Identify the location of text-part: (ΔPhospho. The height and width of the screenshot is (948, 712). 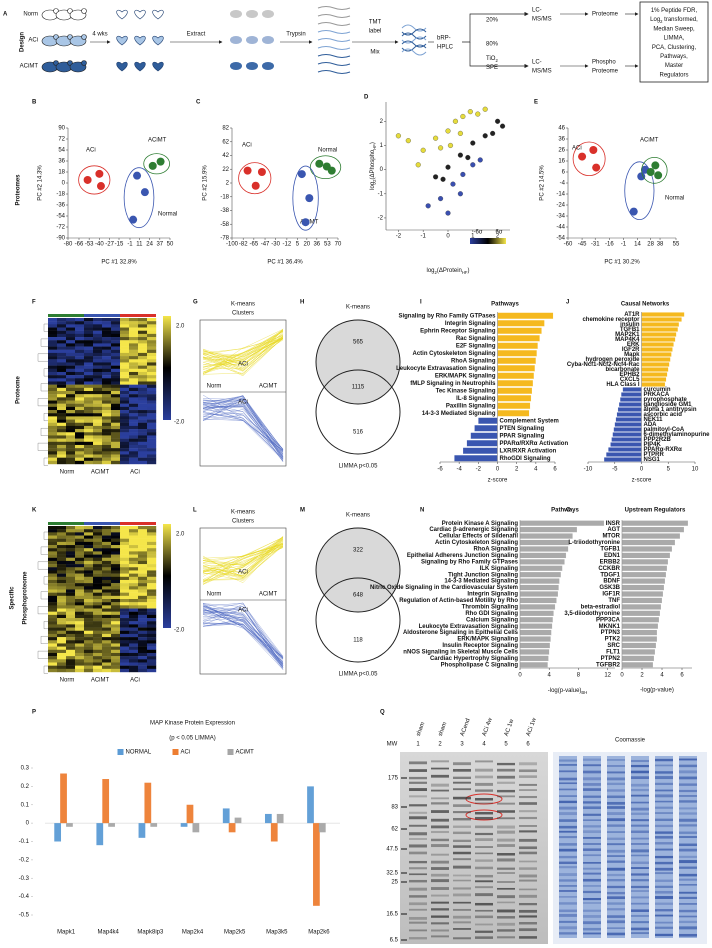
(373, 164).